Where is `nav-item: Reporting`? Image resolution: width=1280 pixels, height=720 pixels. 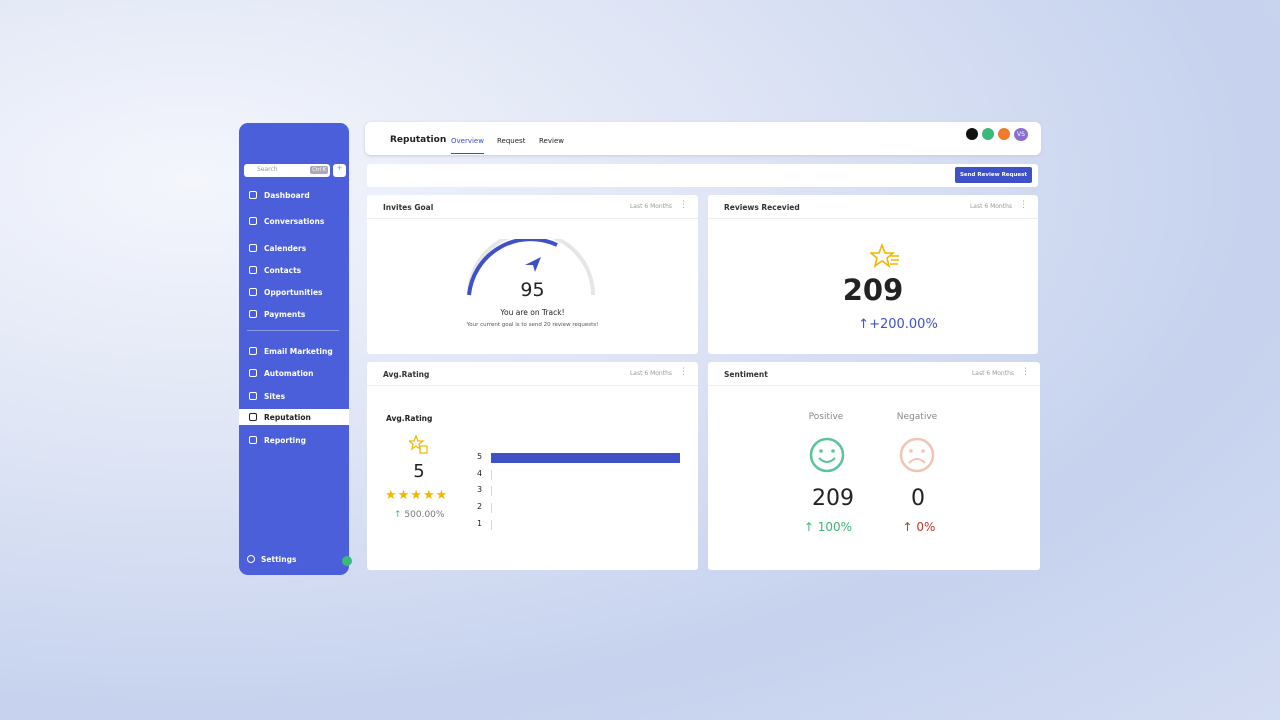
nav-item: Reporting is located at coordinates (294, 440).